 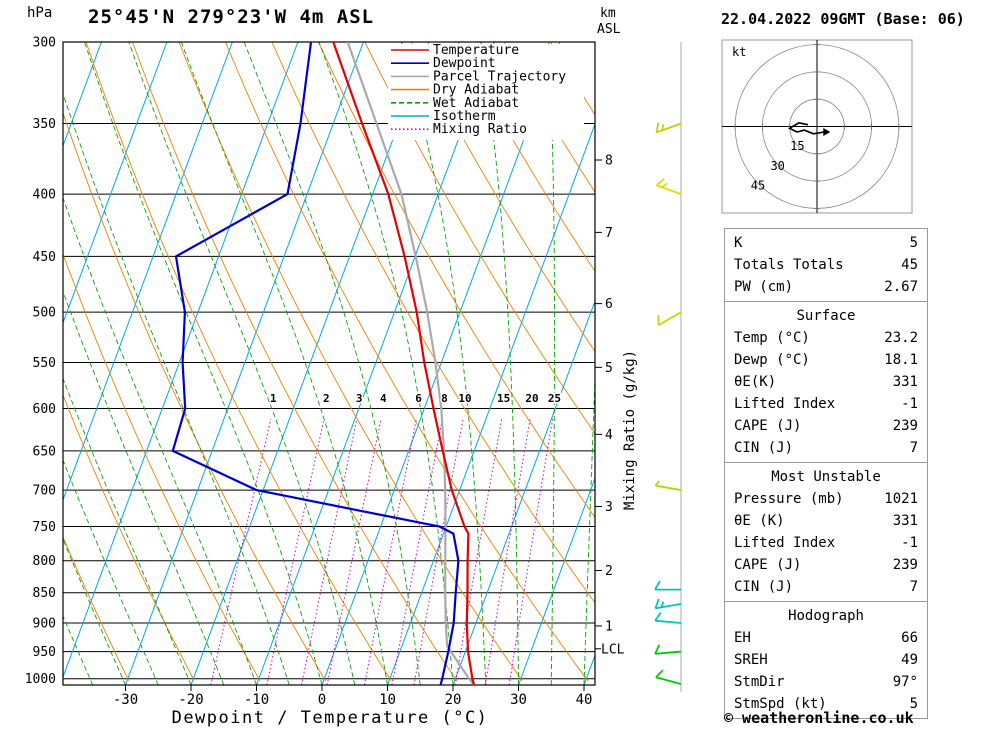 I want to click on table-row: StmDir 97°, so click(x=826, y=682).